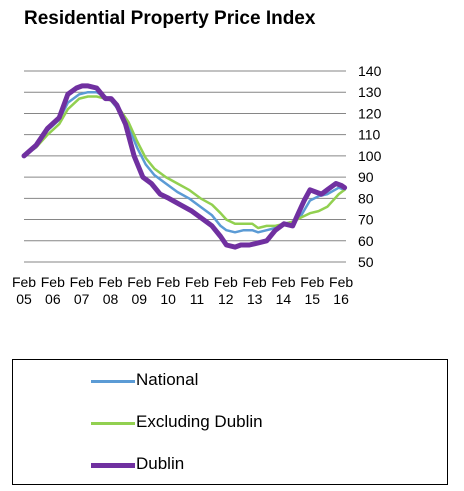 Image resolution: width=464 pixels, height=491 pixels. What do you see at coordinates (197, 290) in the screenshot?
I see `x-tick-label: Feb 11` at bounding box center [197, 290].